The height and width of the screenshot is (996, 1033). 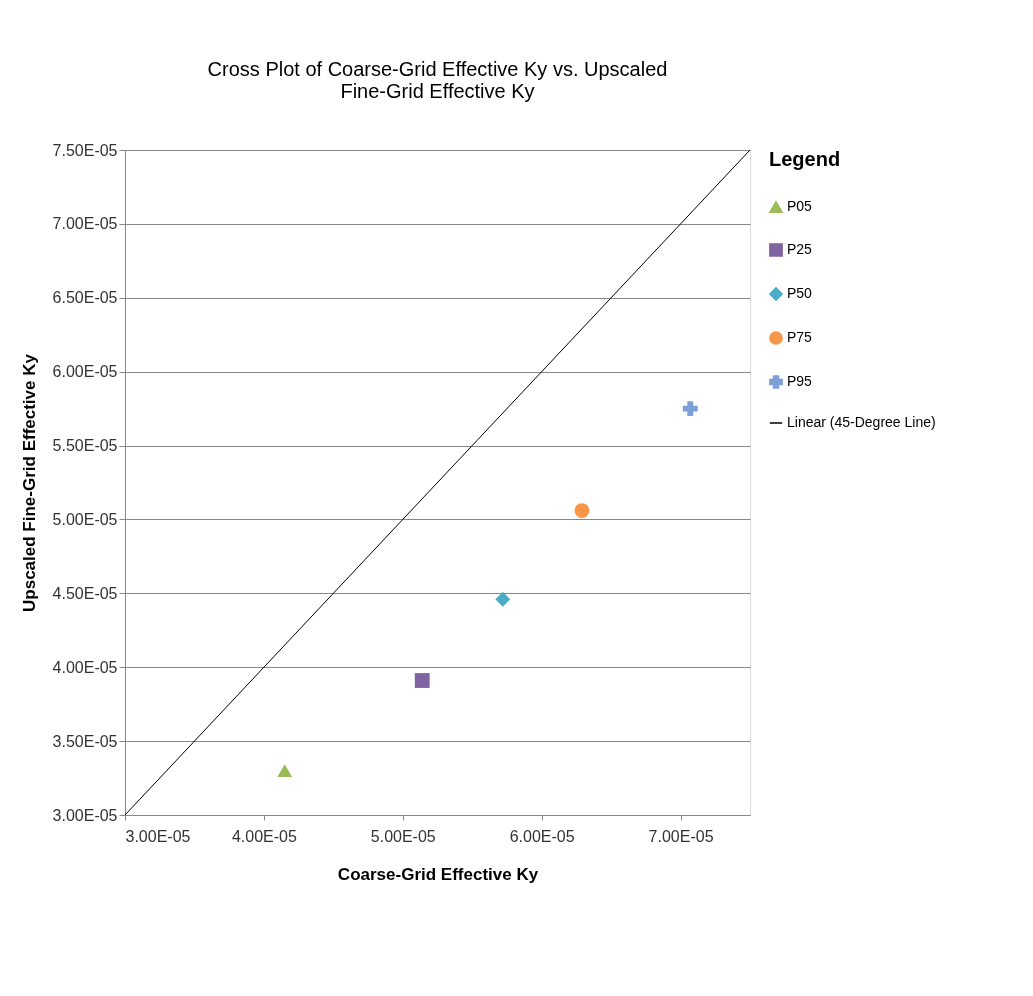 I want to click on y-tick-label: 6.50E-05, so click(x=85, y=298).